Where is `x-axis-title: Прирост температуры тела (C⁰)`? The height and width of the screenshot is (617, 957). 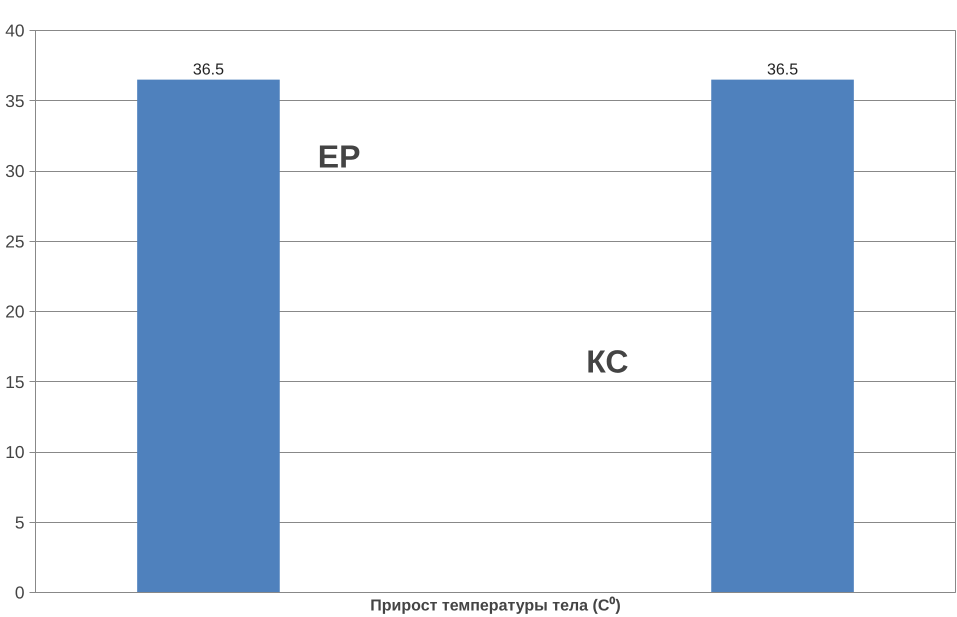 x-axis-title: Прирост температуры тела (C⁰) is located at coordinates (495, 605).